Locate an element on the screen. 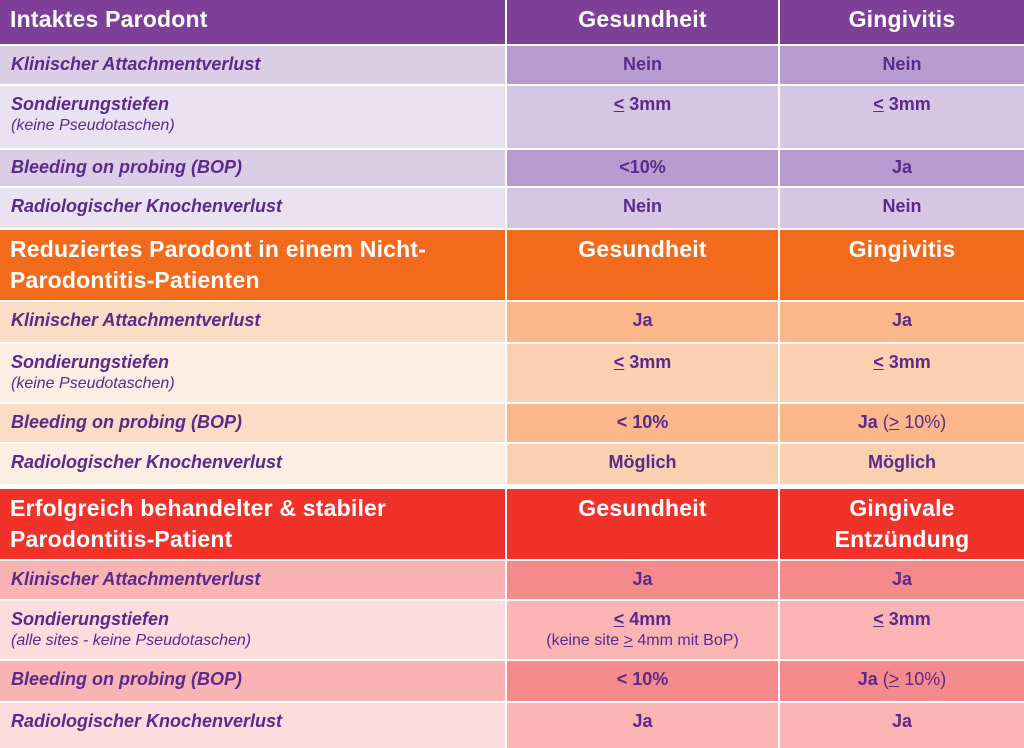  section3-row3-col2-note-close: 10%) is located at coordinates (923, 679).